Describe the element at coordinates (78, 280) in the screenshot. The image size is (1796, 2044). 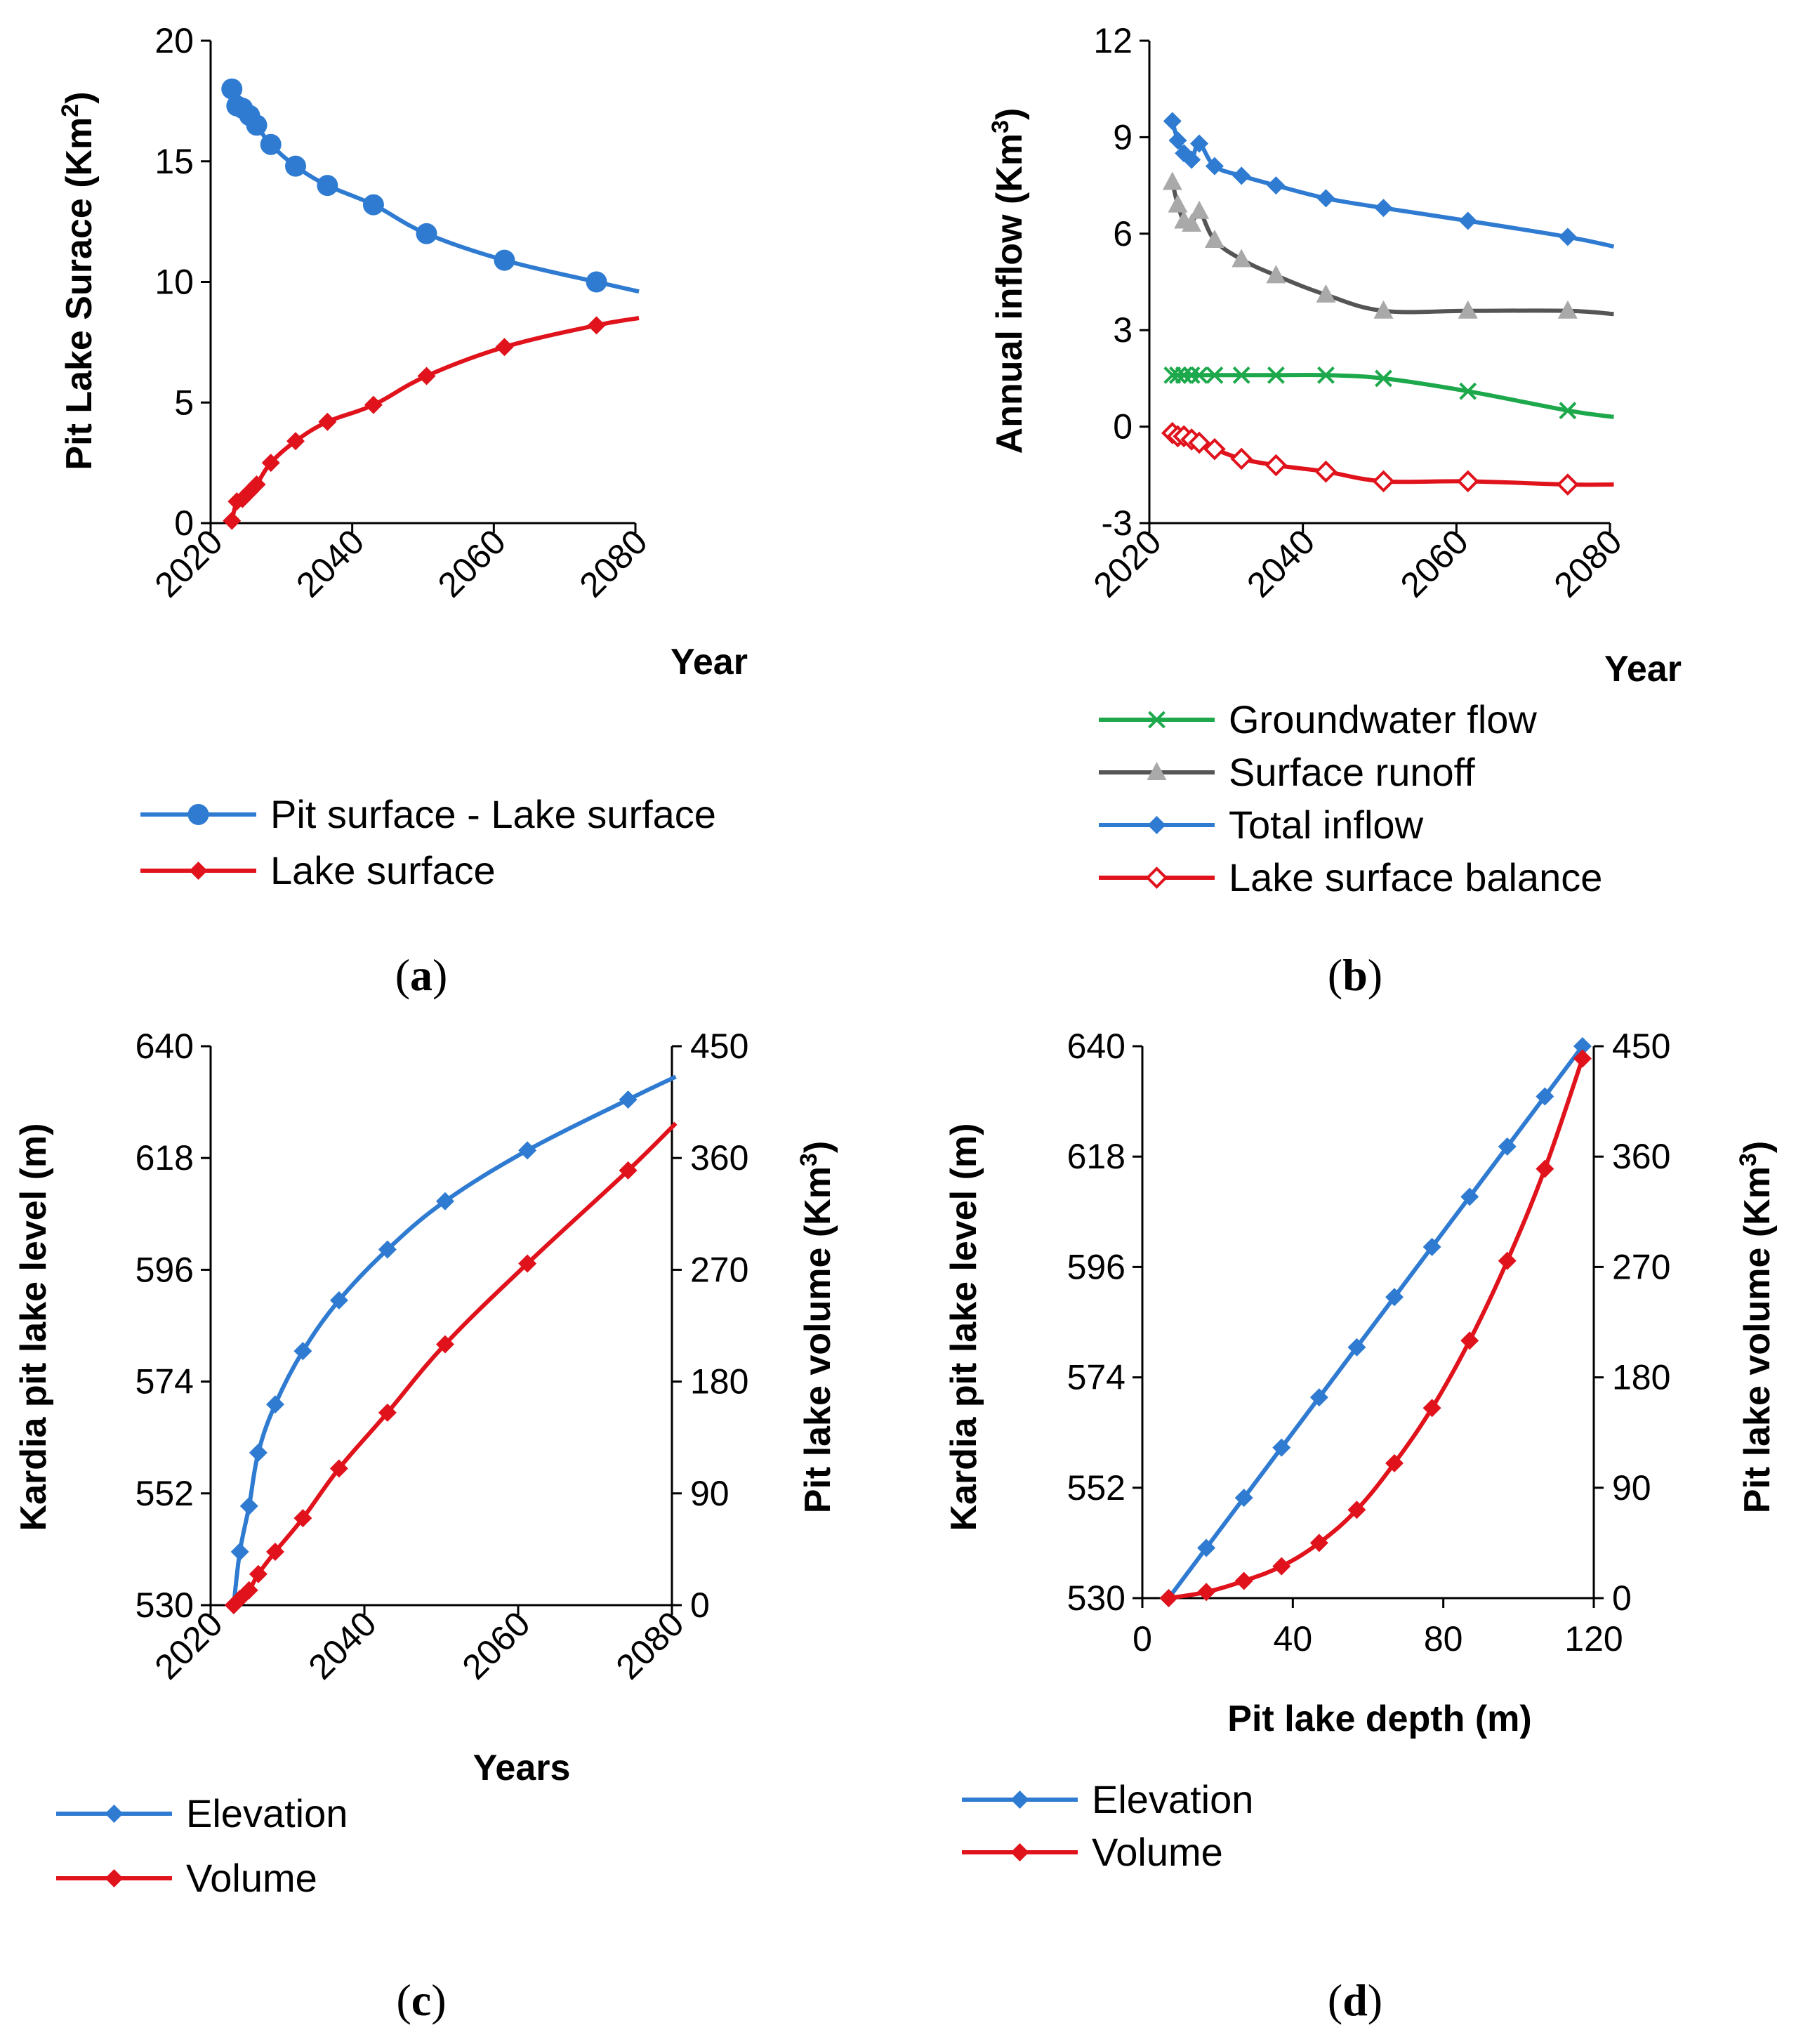
I see `y-axis-title: Pit Lake Surace (Km2)` at that location.